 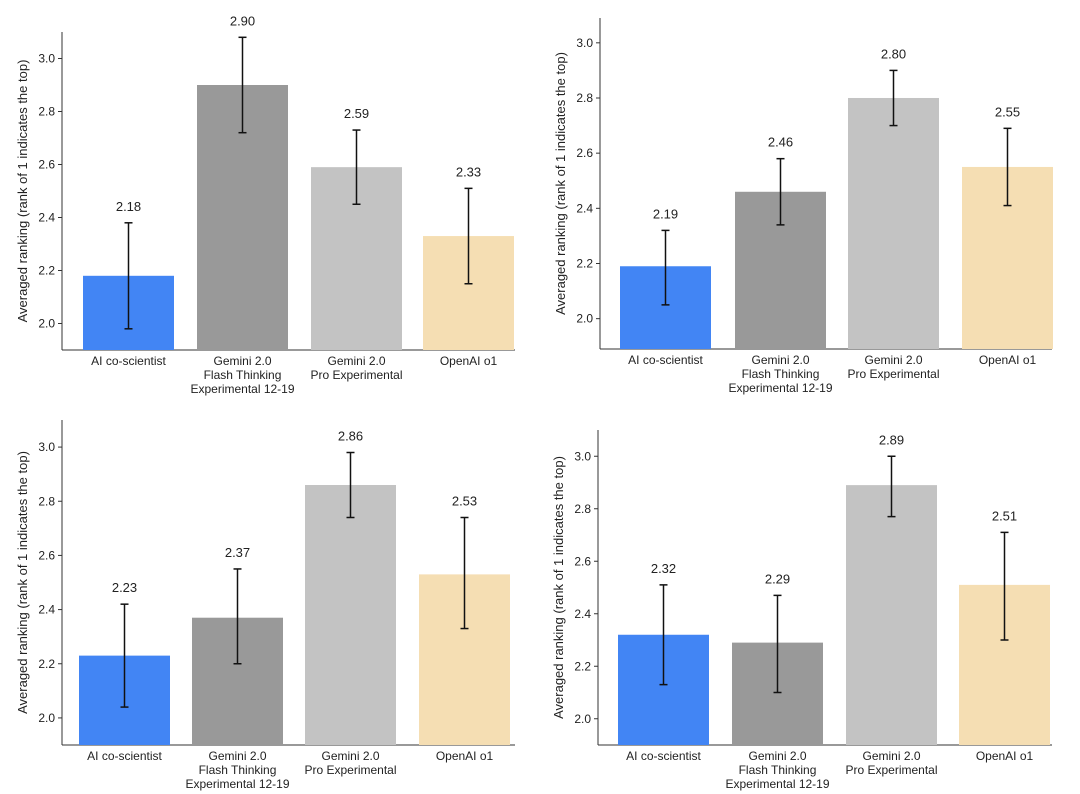 I want to click on value-label: 2.33, so click(x=468, y=171).